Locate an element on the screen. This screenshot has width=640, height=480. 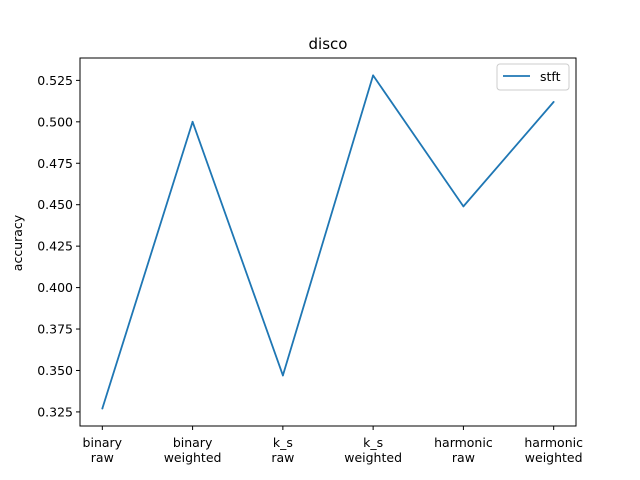
chart-title: disco is located at coordinates (328, 44).